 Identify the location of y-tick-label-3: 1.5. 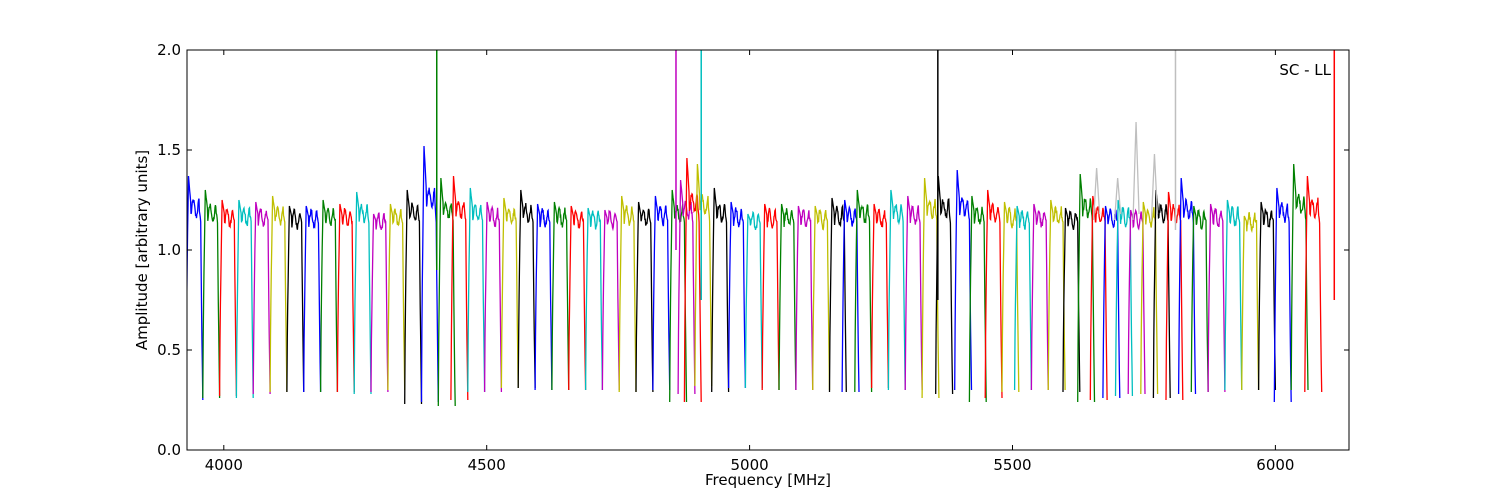
(169, 150).